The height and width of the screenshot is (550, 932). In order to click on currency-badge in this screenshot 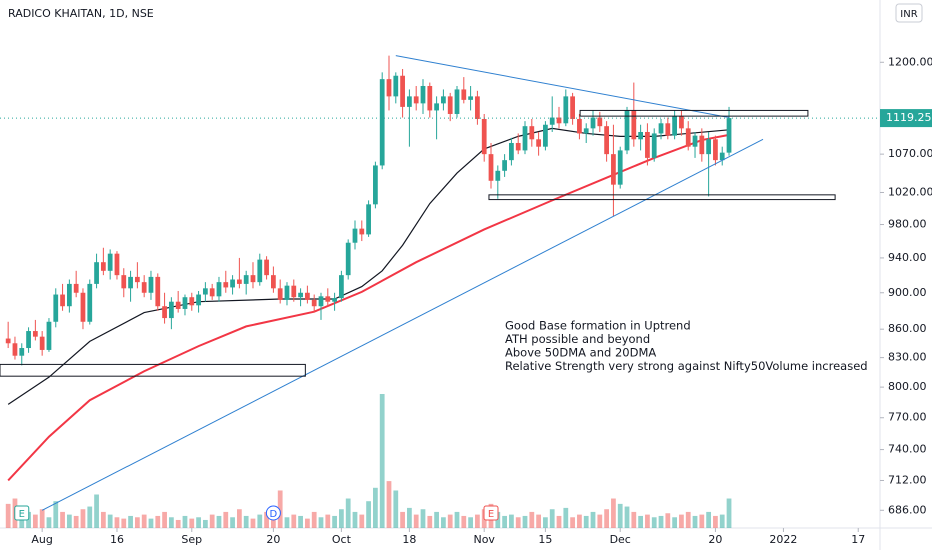, I will do `click(909, 13)`.